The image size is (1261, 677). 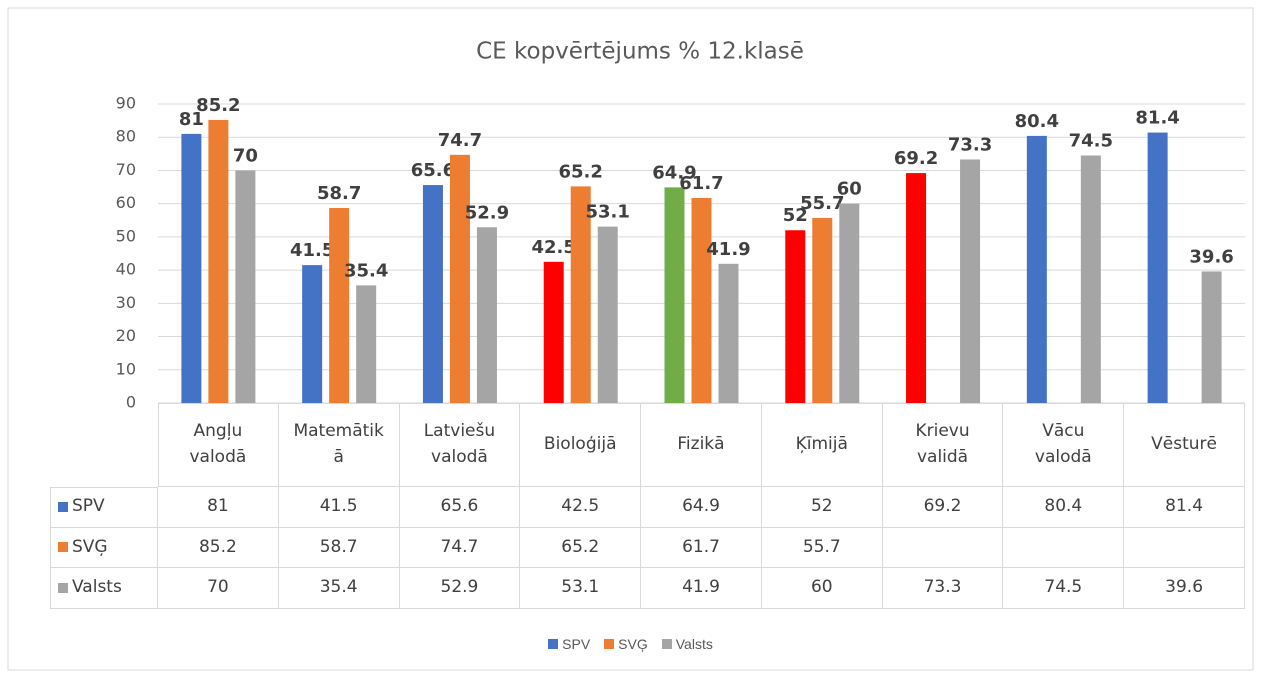 What do you see at coordinates (460, 140) in the screenshot?
I see `data-label: 74.7` at bounding box center [460, 140].